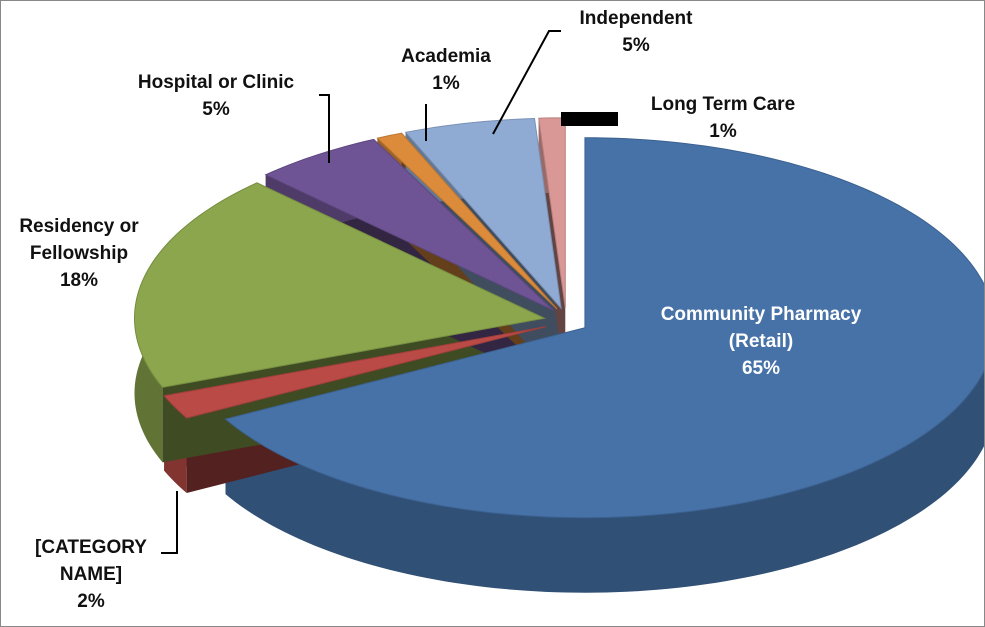 The height and width of the screenshot is (627, 985). What do you see at coordinates (79, 280) in the screenshot?
I see `value-label: 18%` at bounding box center [79, 280].